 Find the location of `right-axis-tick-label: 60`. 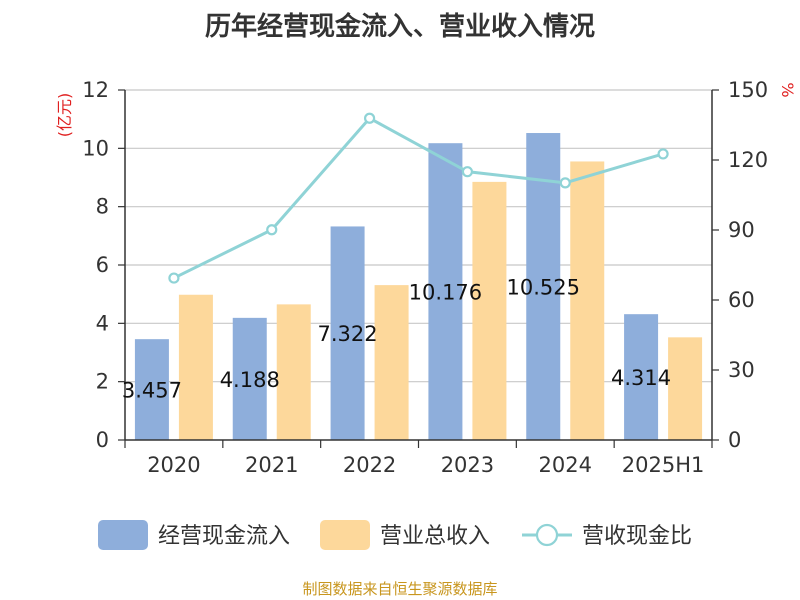

right-axis-tick-label: 60 is located at coordinates (741, 300).